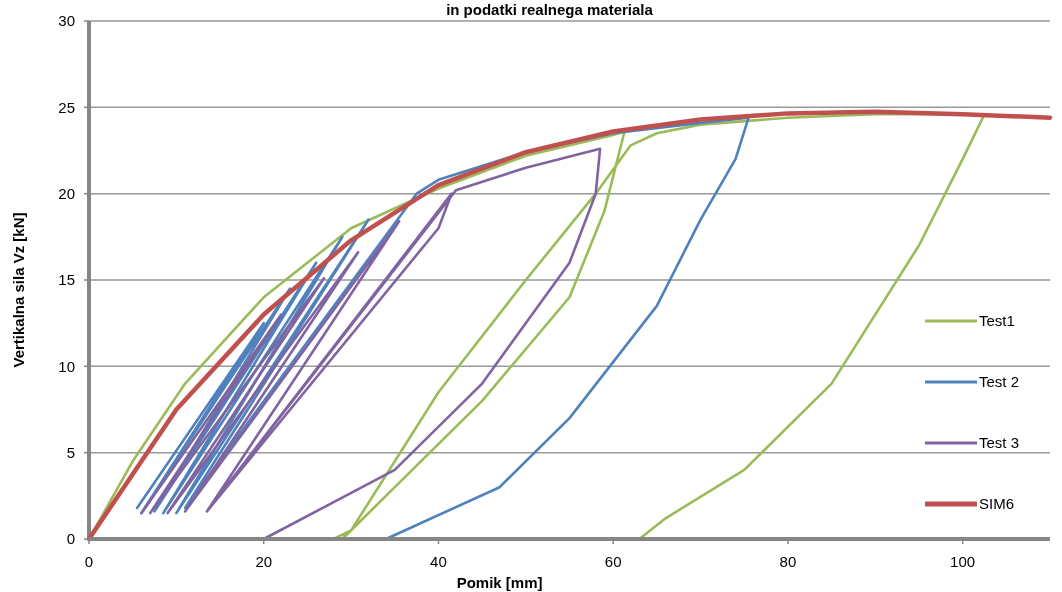 The image size is (1062, 592). What do you see at coordinates (70, 539) in the screenshot?
I see `y-tick-label: 0` at bounding box center [70, 539].